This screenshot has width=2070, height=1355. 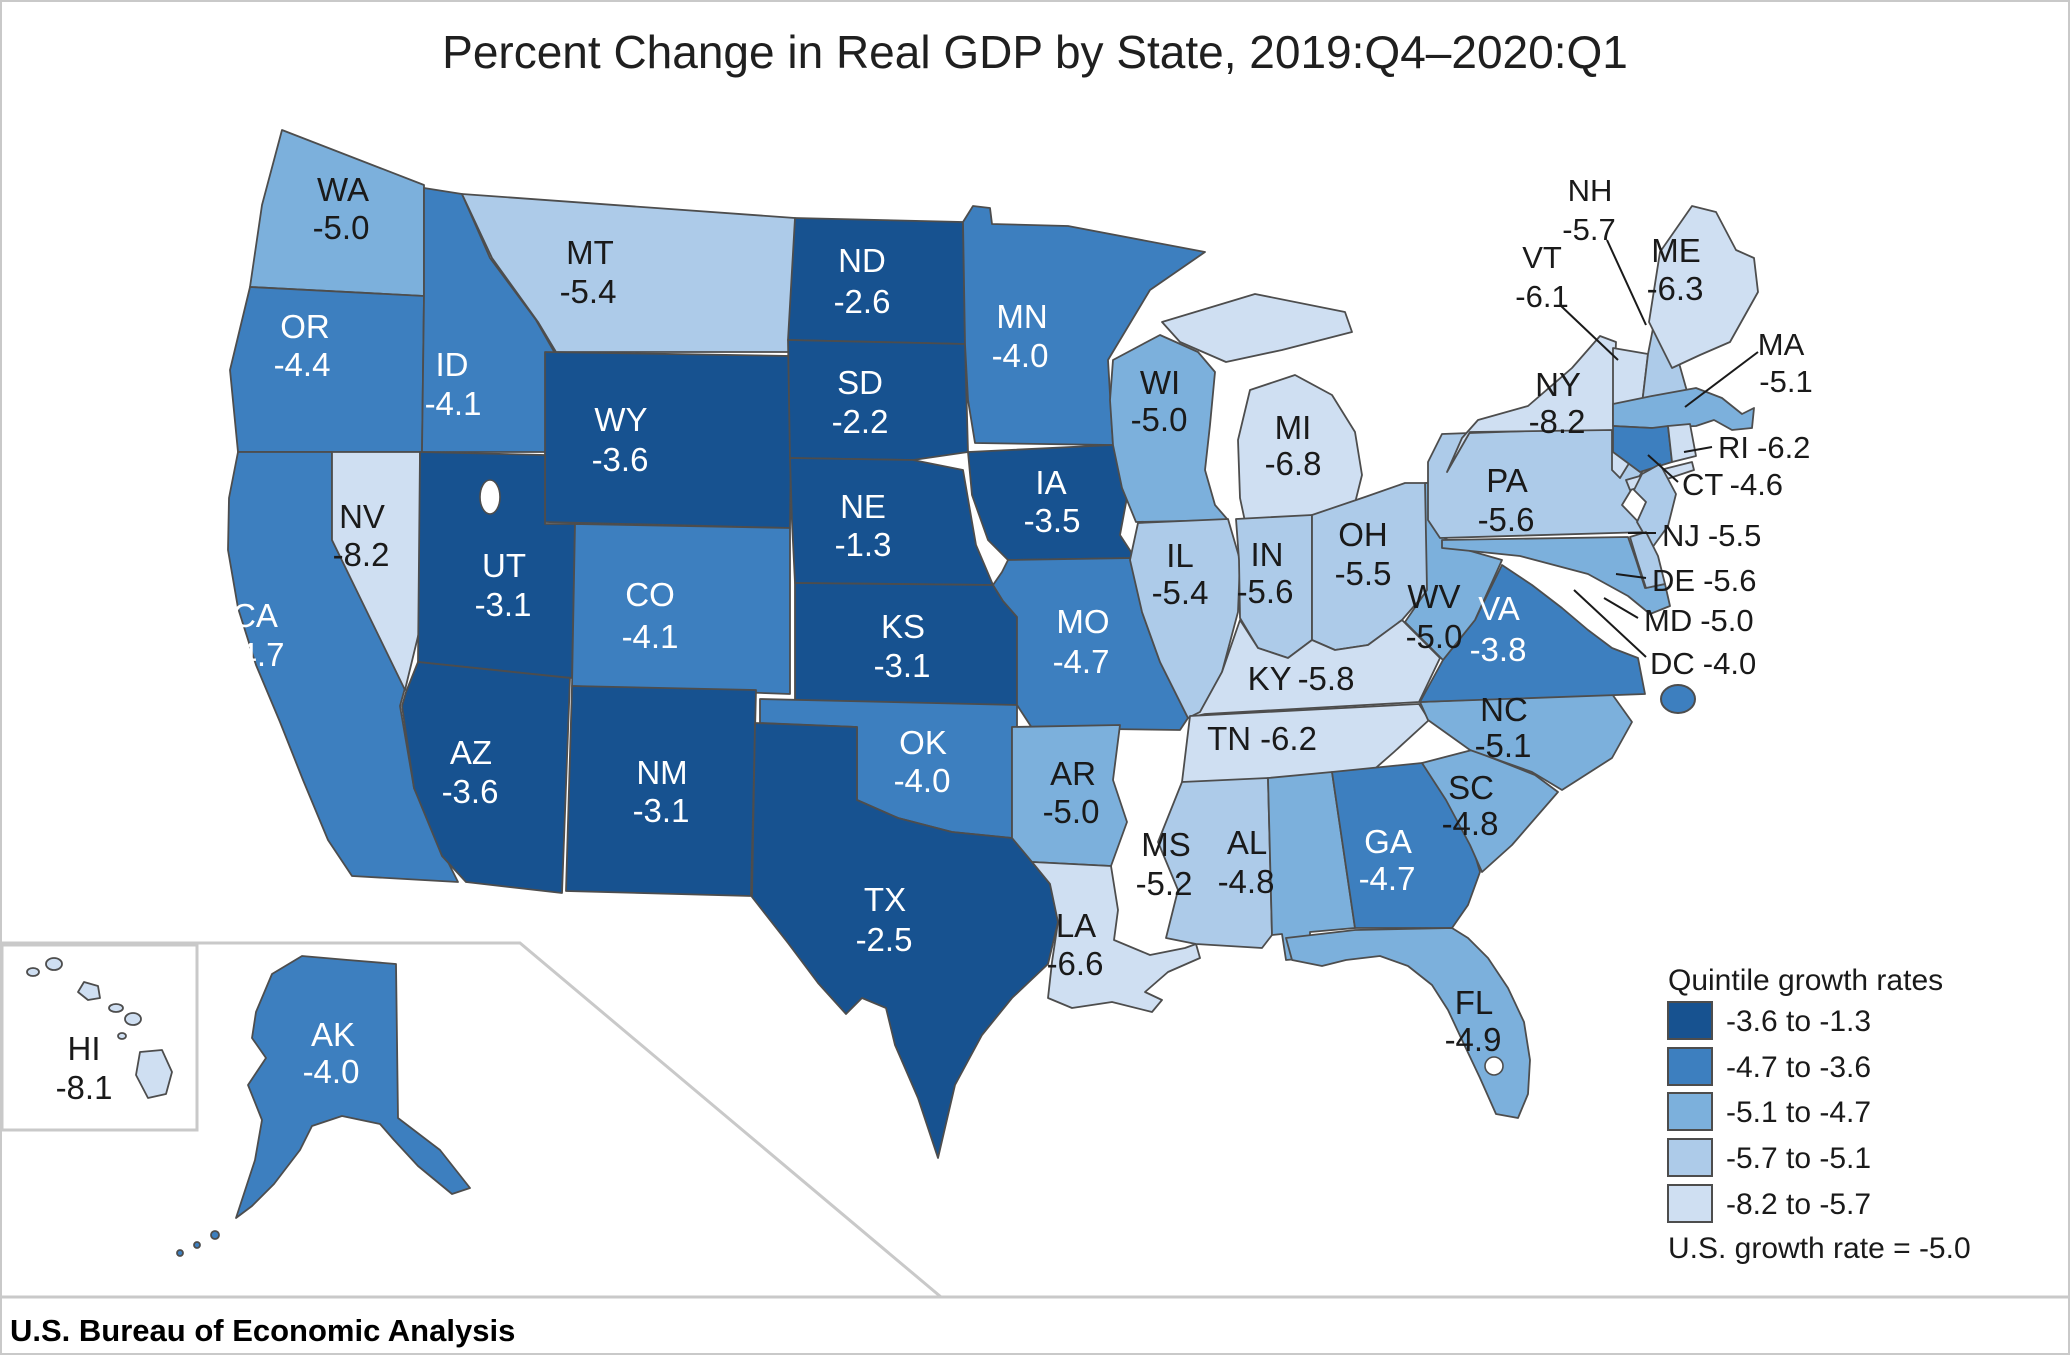 I want to click on state-shape-wi, so click(x=1169, y=428).